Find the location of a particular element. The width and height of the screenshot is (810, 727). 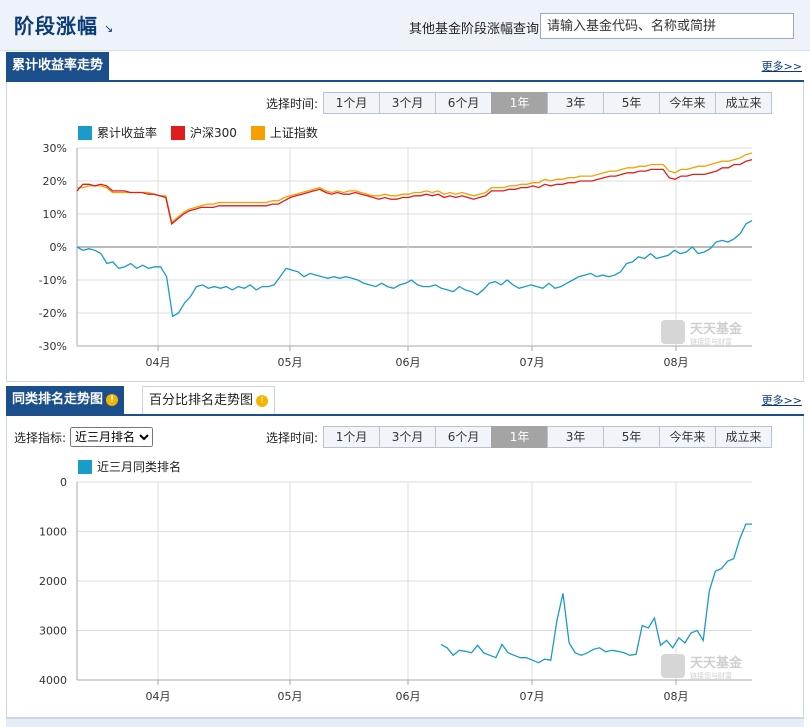

bottom-divider is located at coordinates (405, 722).